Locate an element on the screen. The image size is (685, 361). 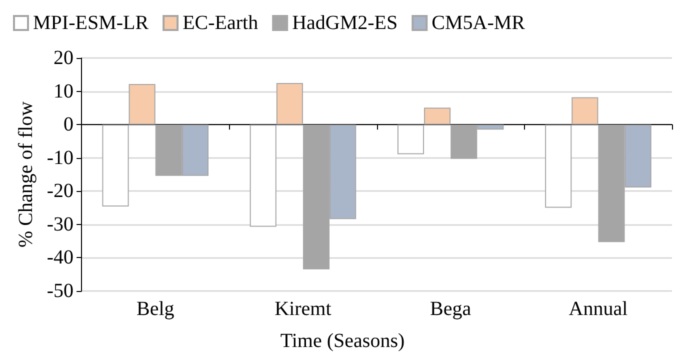
y-tick-label: -50 is located at coordinates (60, 291).